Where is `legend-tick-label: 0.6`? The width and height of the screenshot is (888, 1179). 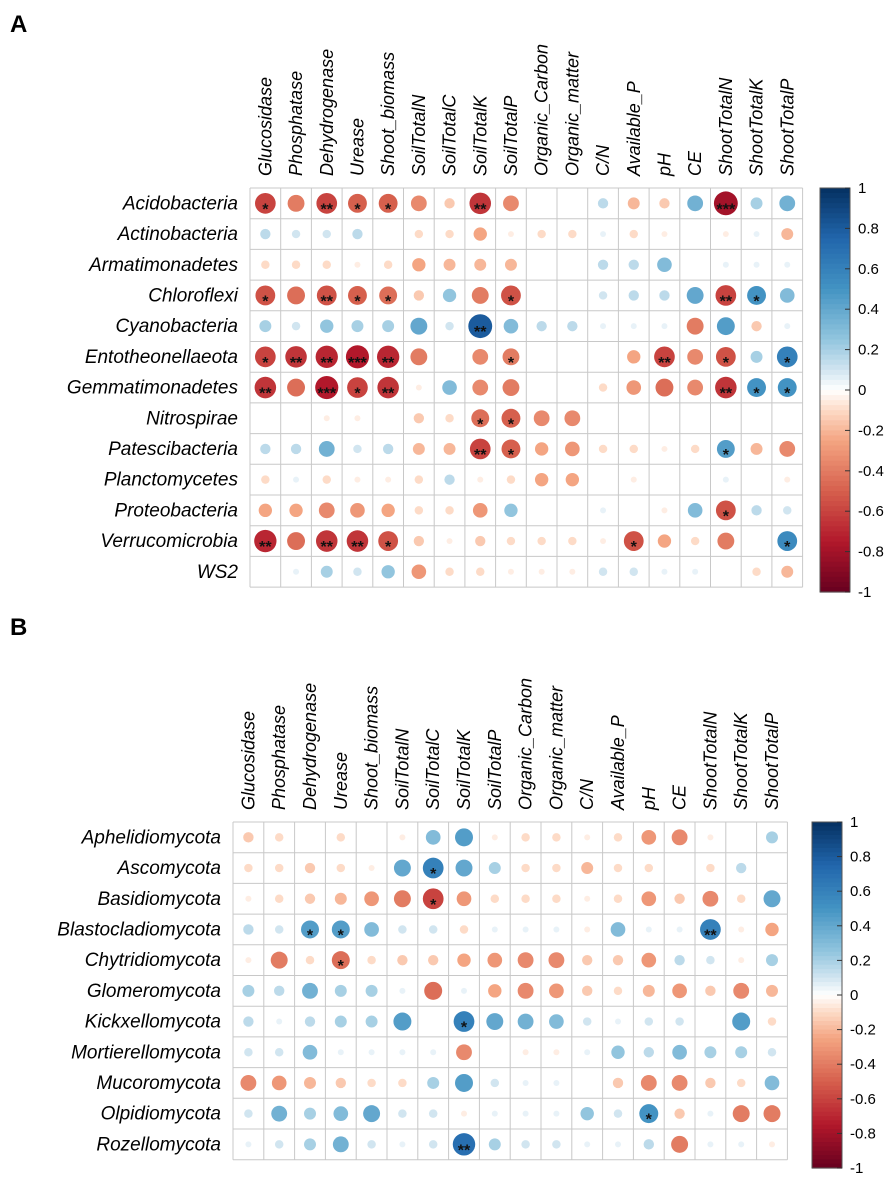
legend-tick-label: 0.6 is located at coordinates (868, 269).